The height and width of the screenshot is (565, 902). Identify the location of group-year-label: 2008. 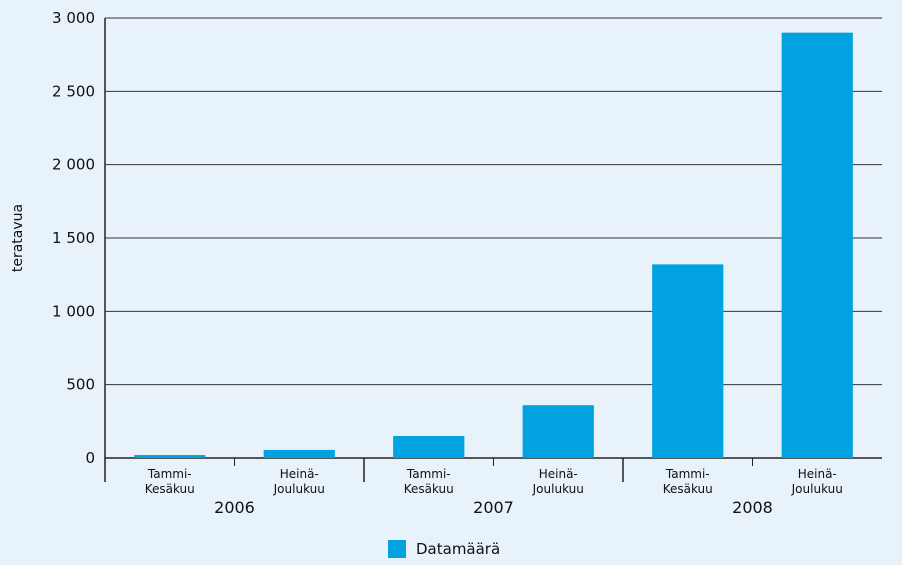
(752, 507).